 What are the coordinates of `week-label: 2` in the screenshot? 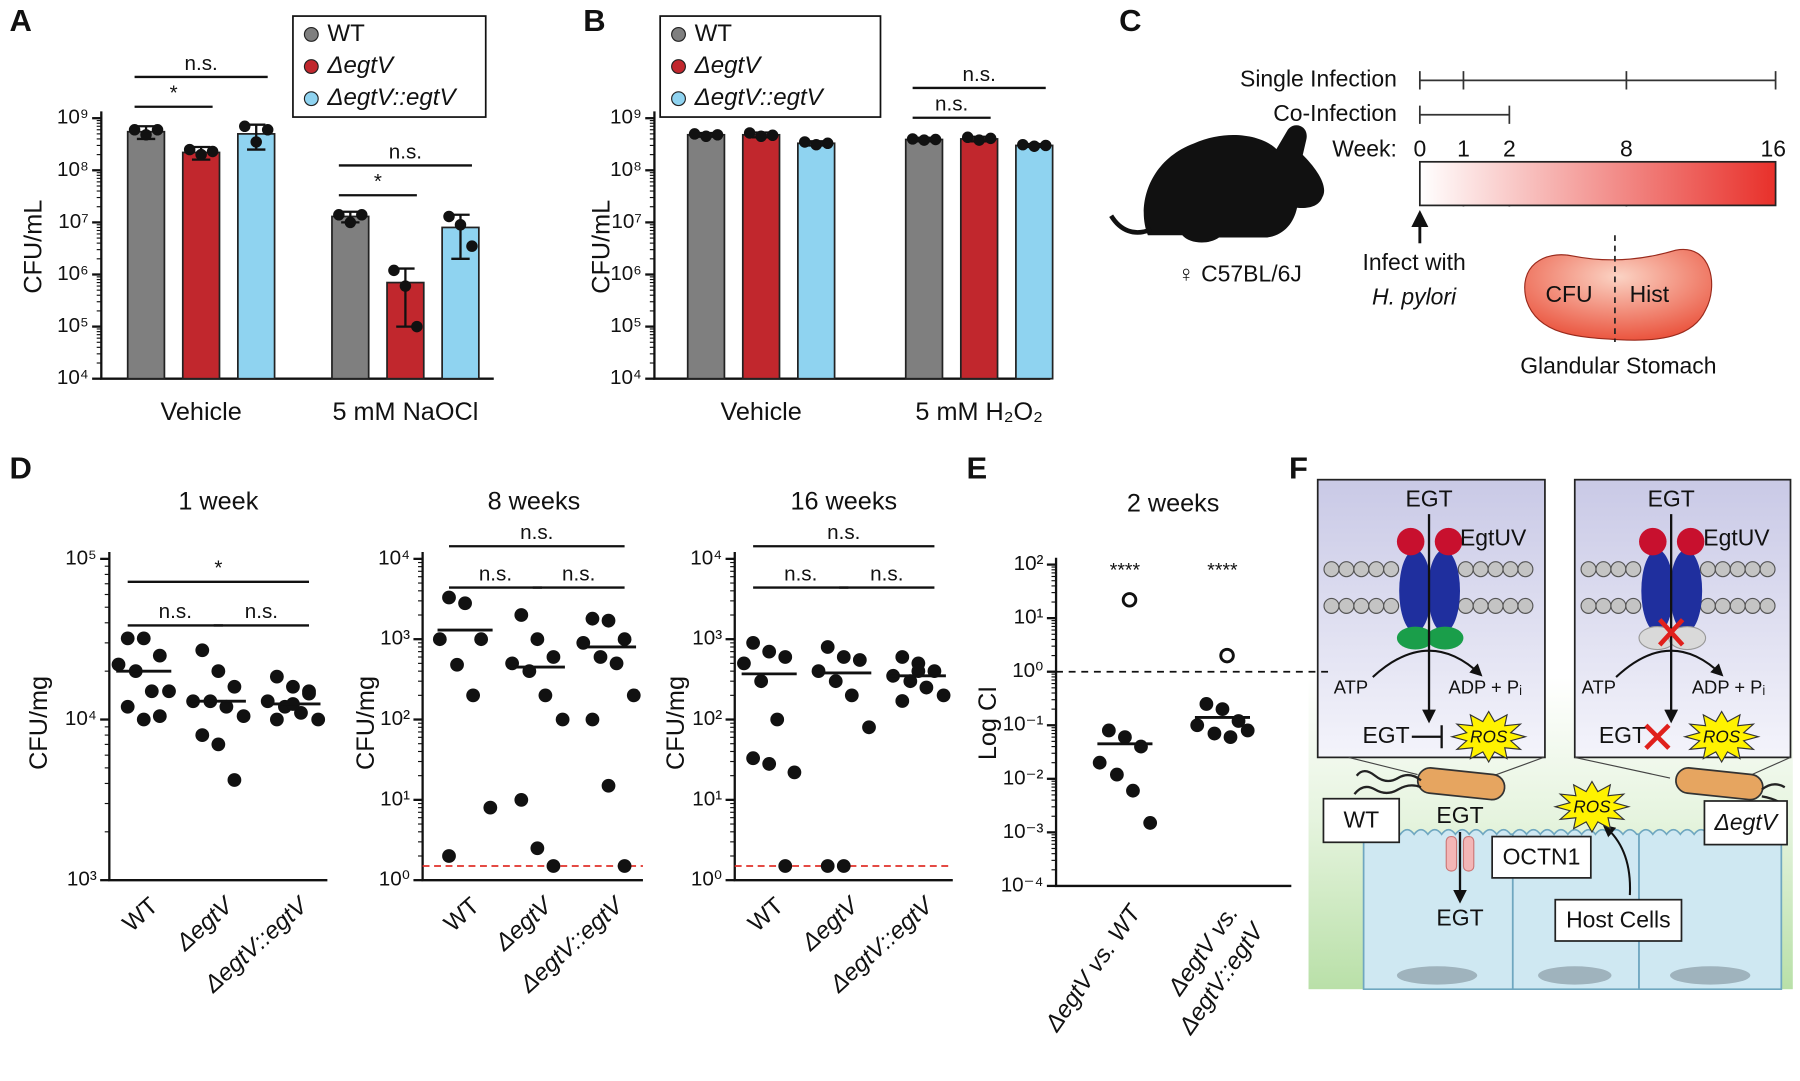 It's located at (1509, 148).